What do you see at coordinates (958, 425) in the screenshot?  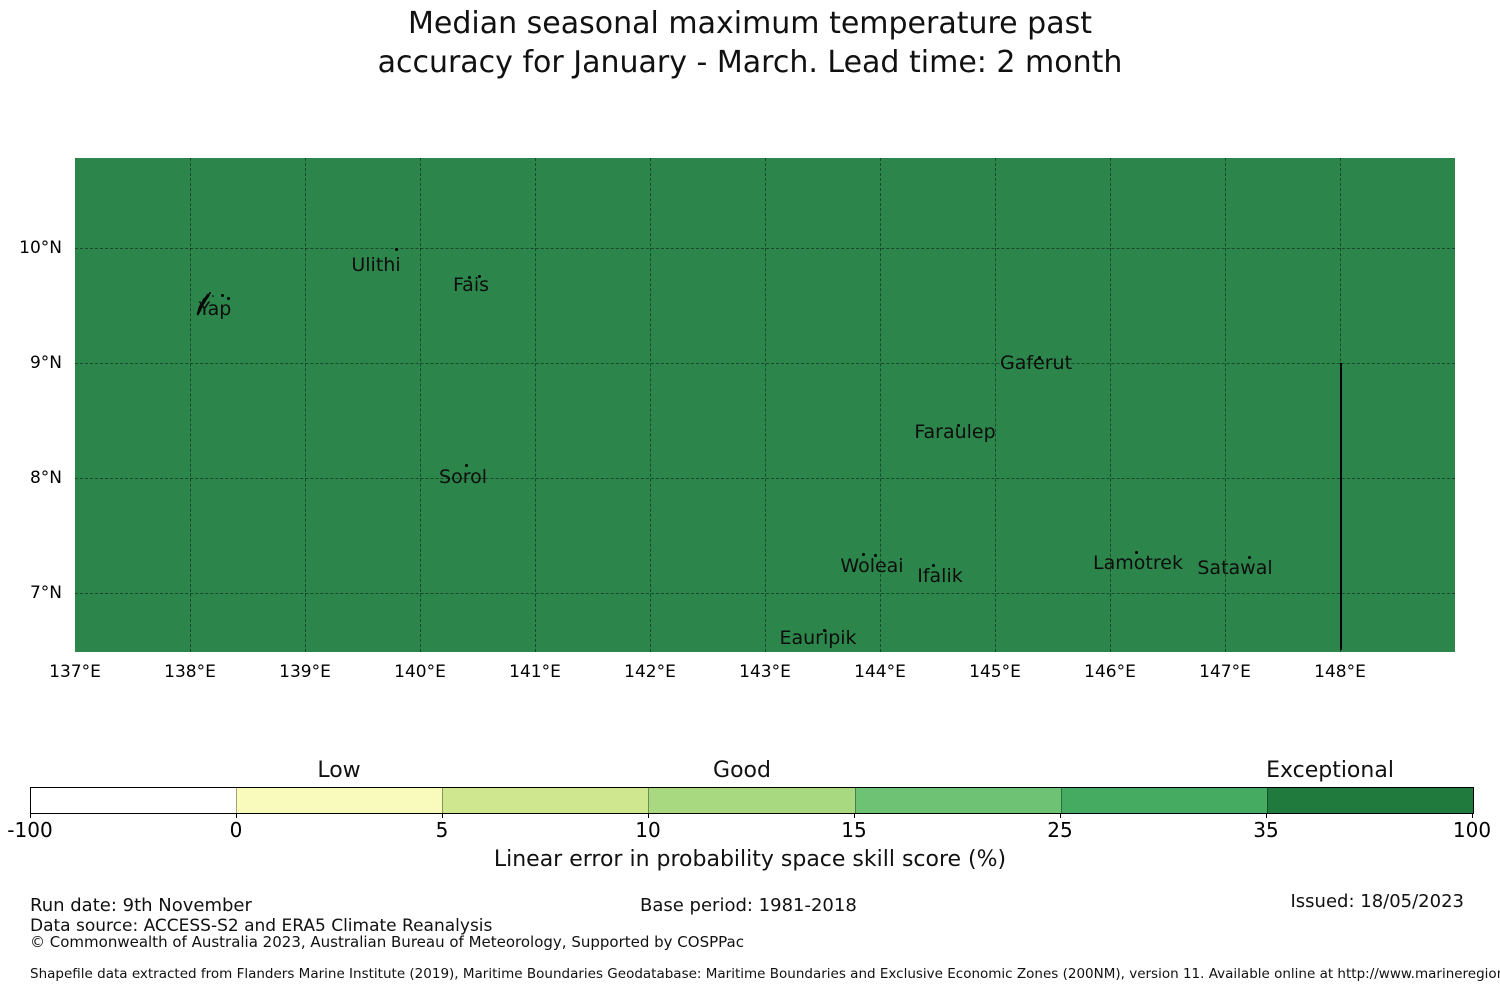 I see `island-dot-faraulep` at bounding box center [958, 425].